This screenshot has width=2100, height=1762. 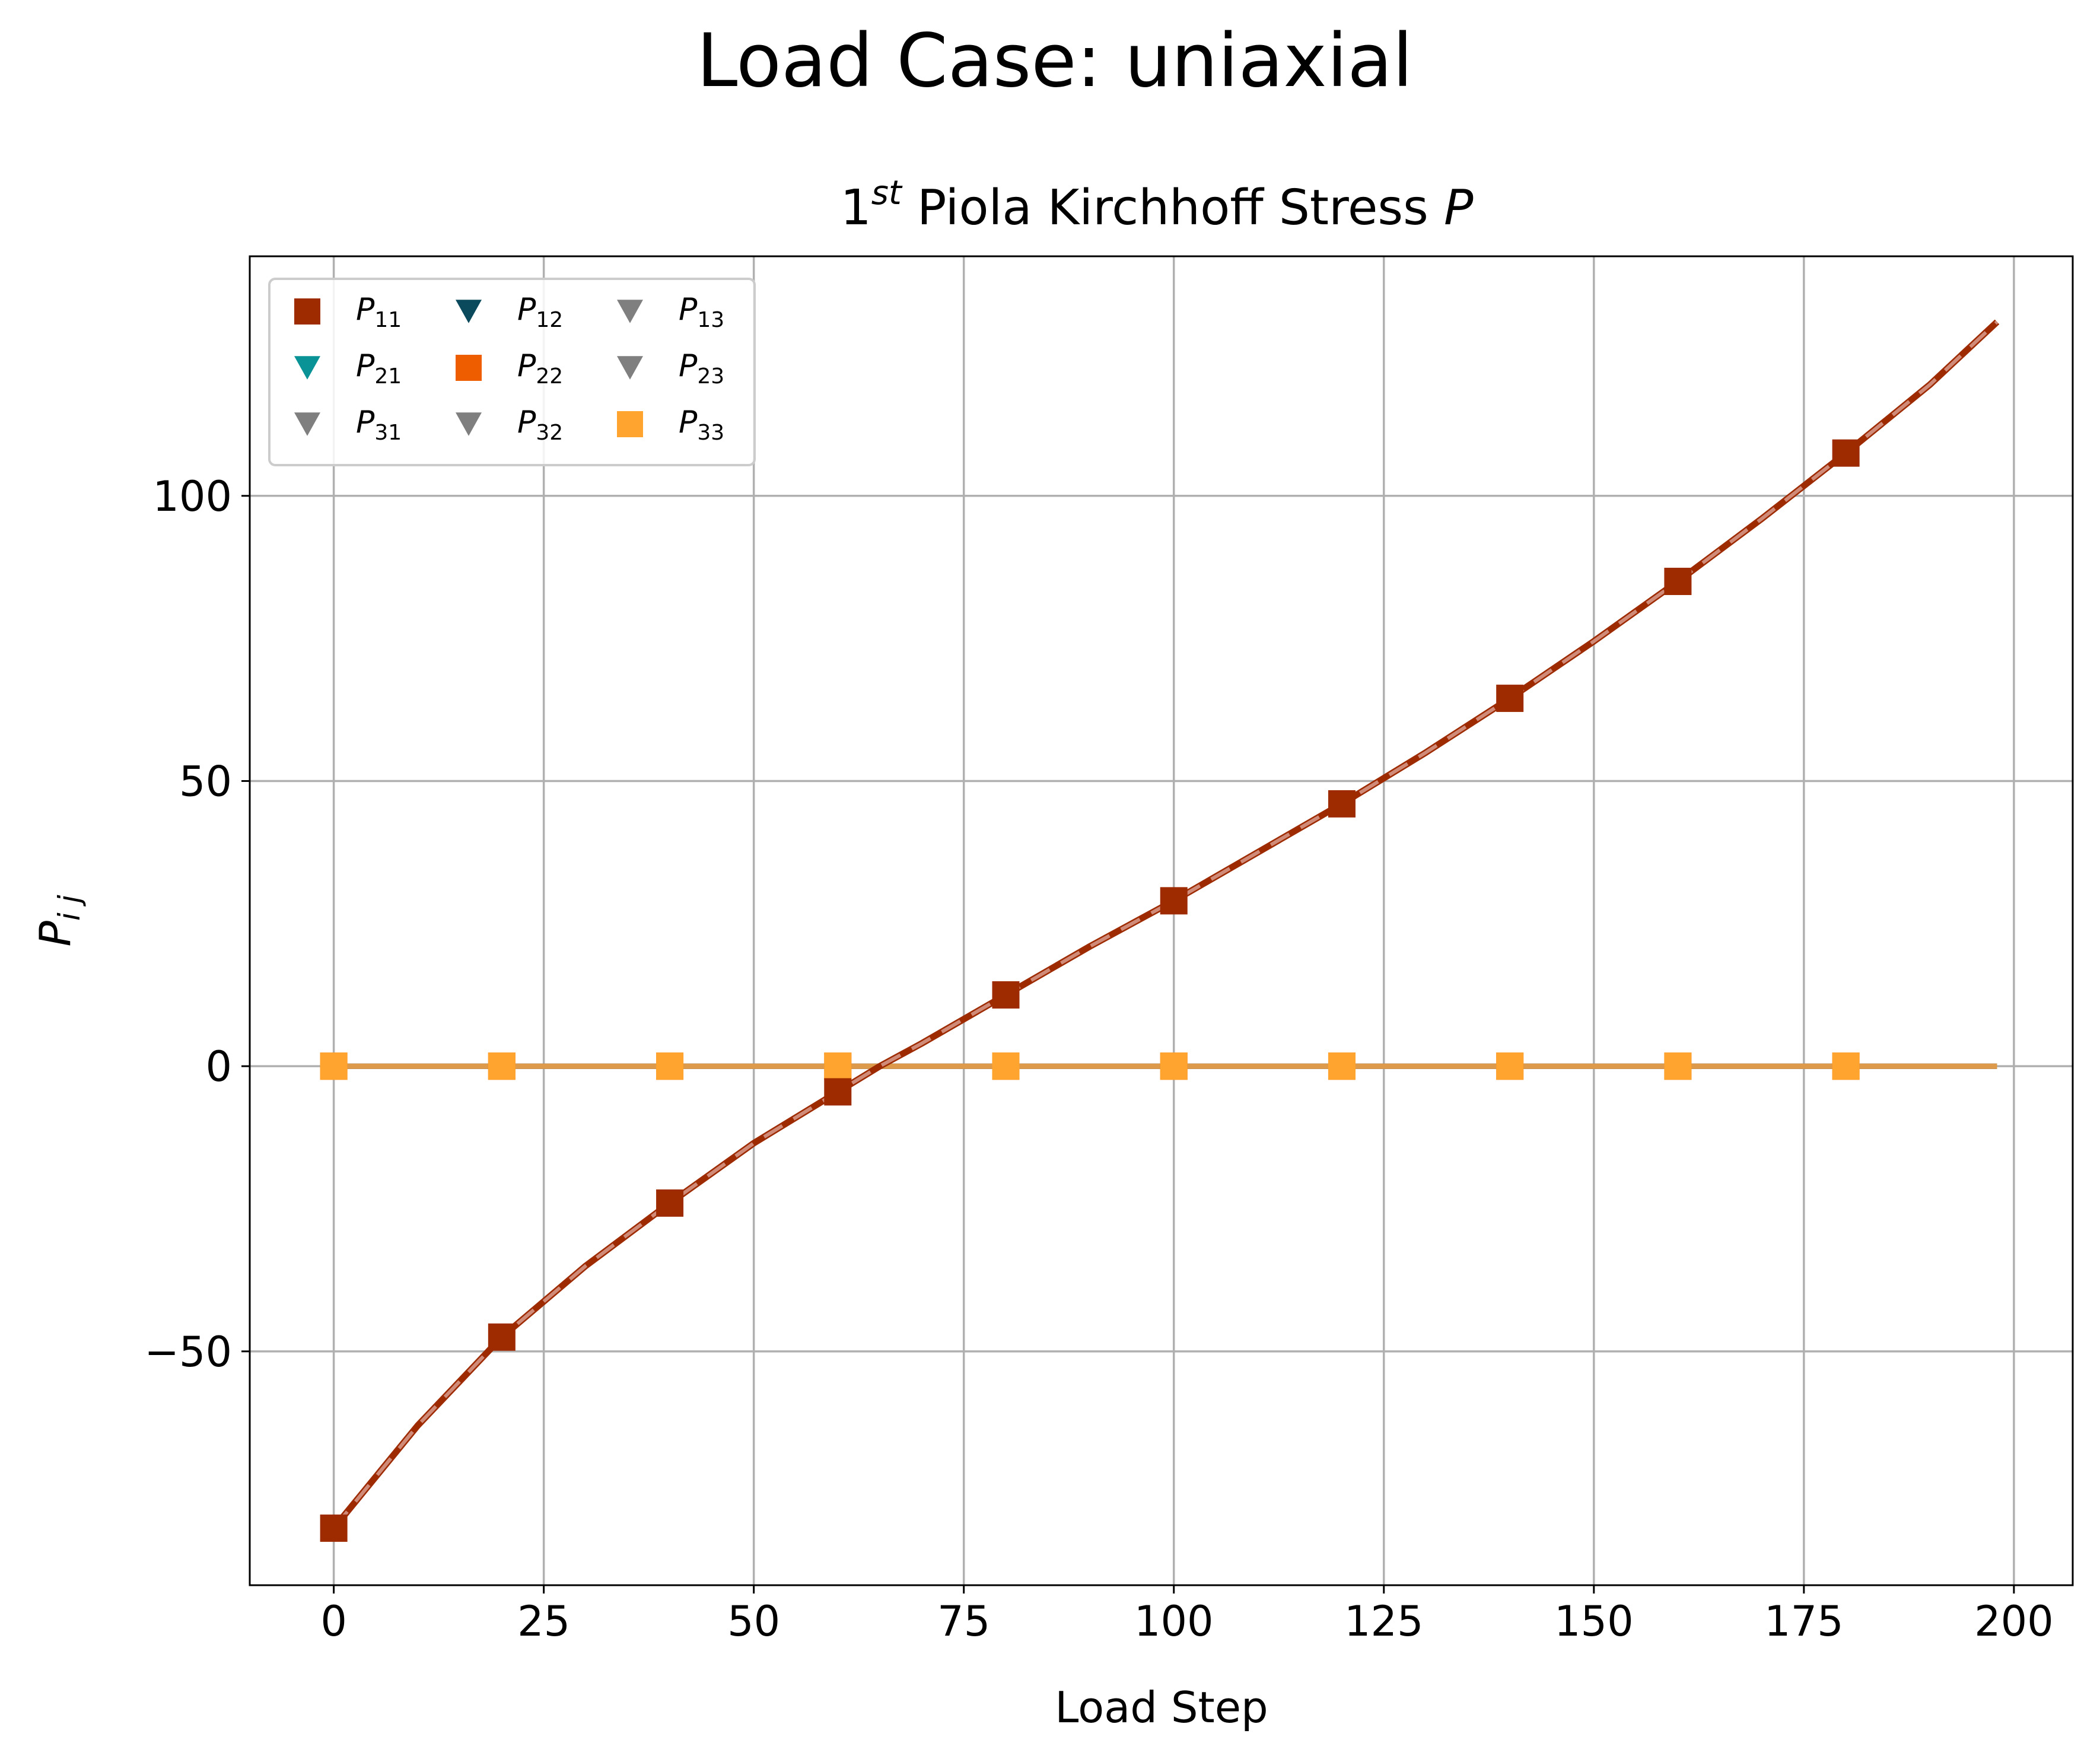 I want to click on x-tick-label: 200, so click(x=2014, y=1621).